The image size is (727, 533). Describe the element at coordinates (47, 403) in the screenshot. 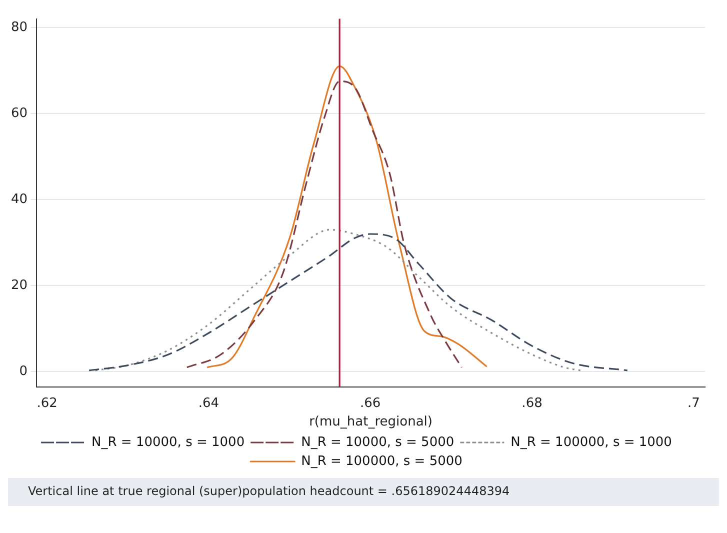

I see `x-tick-label: .62` at that location.